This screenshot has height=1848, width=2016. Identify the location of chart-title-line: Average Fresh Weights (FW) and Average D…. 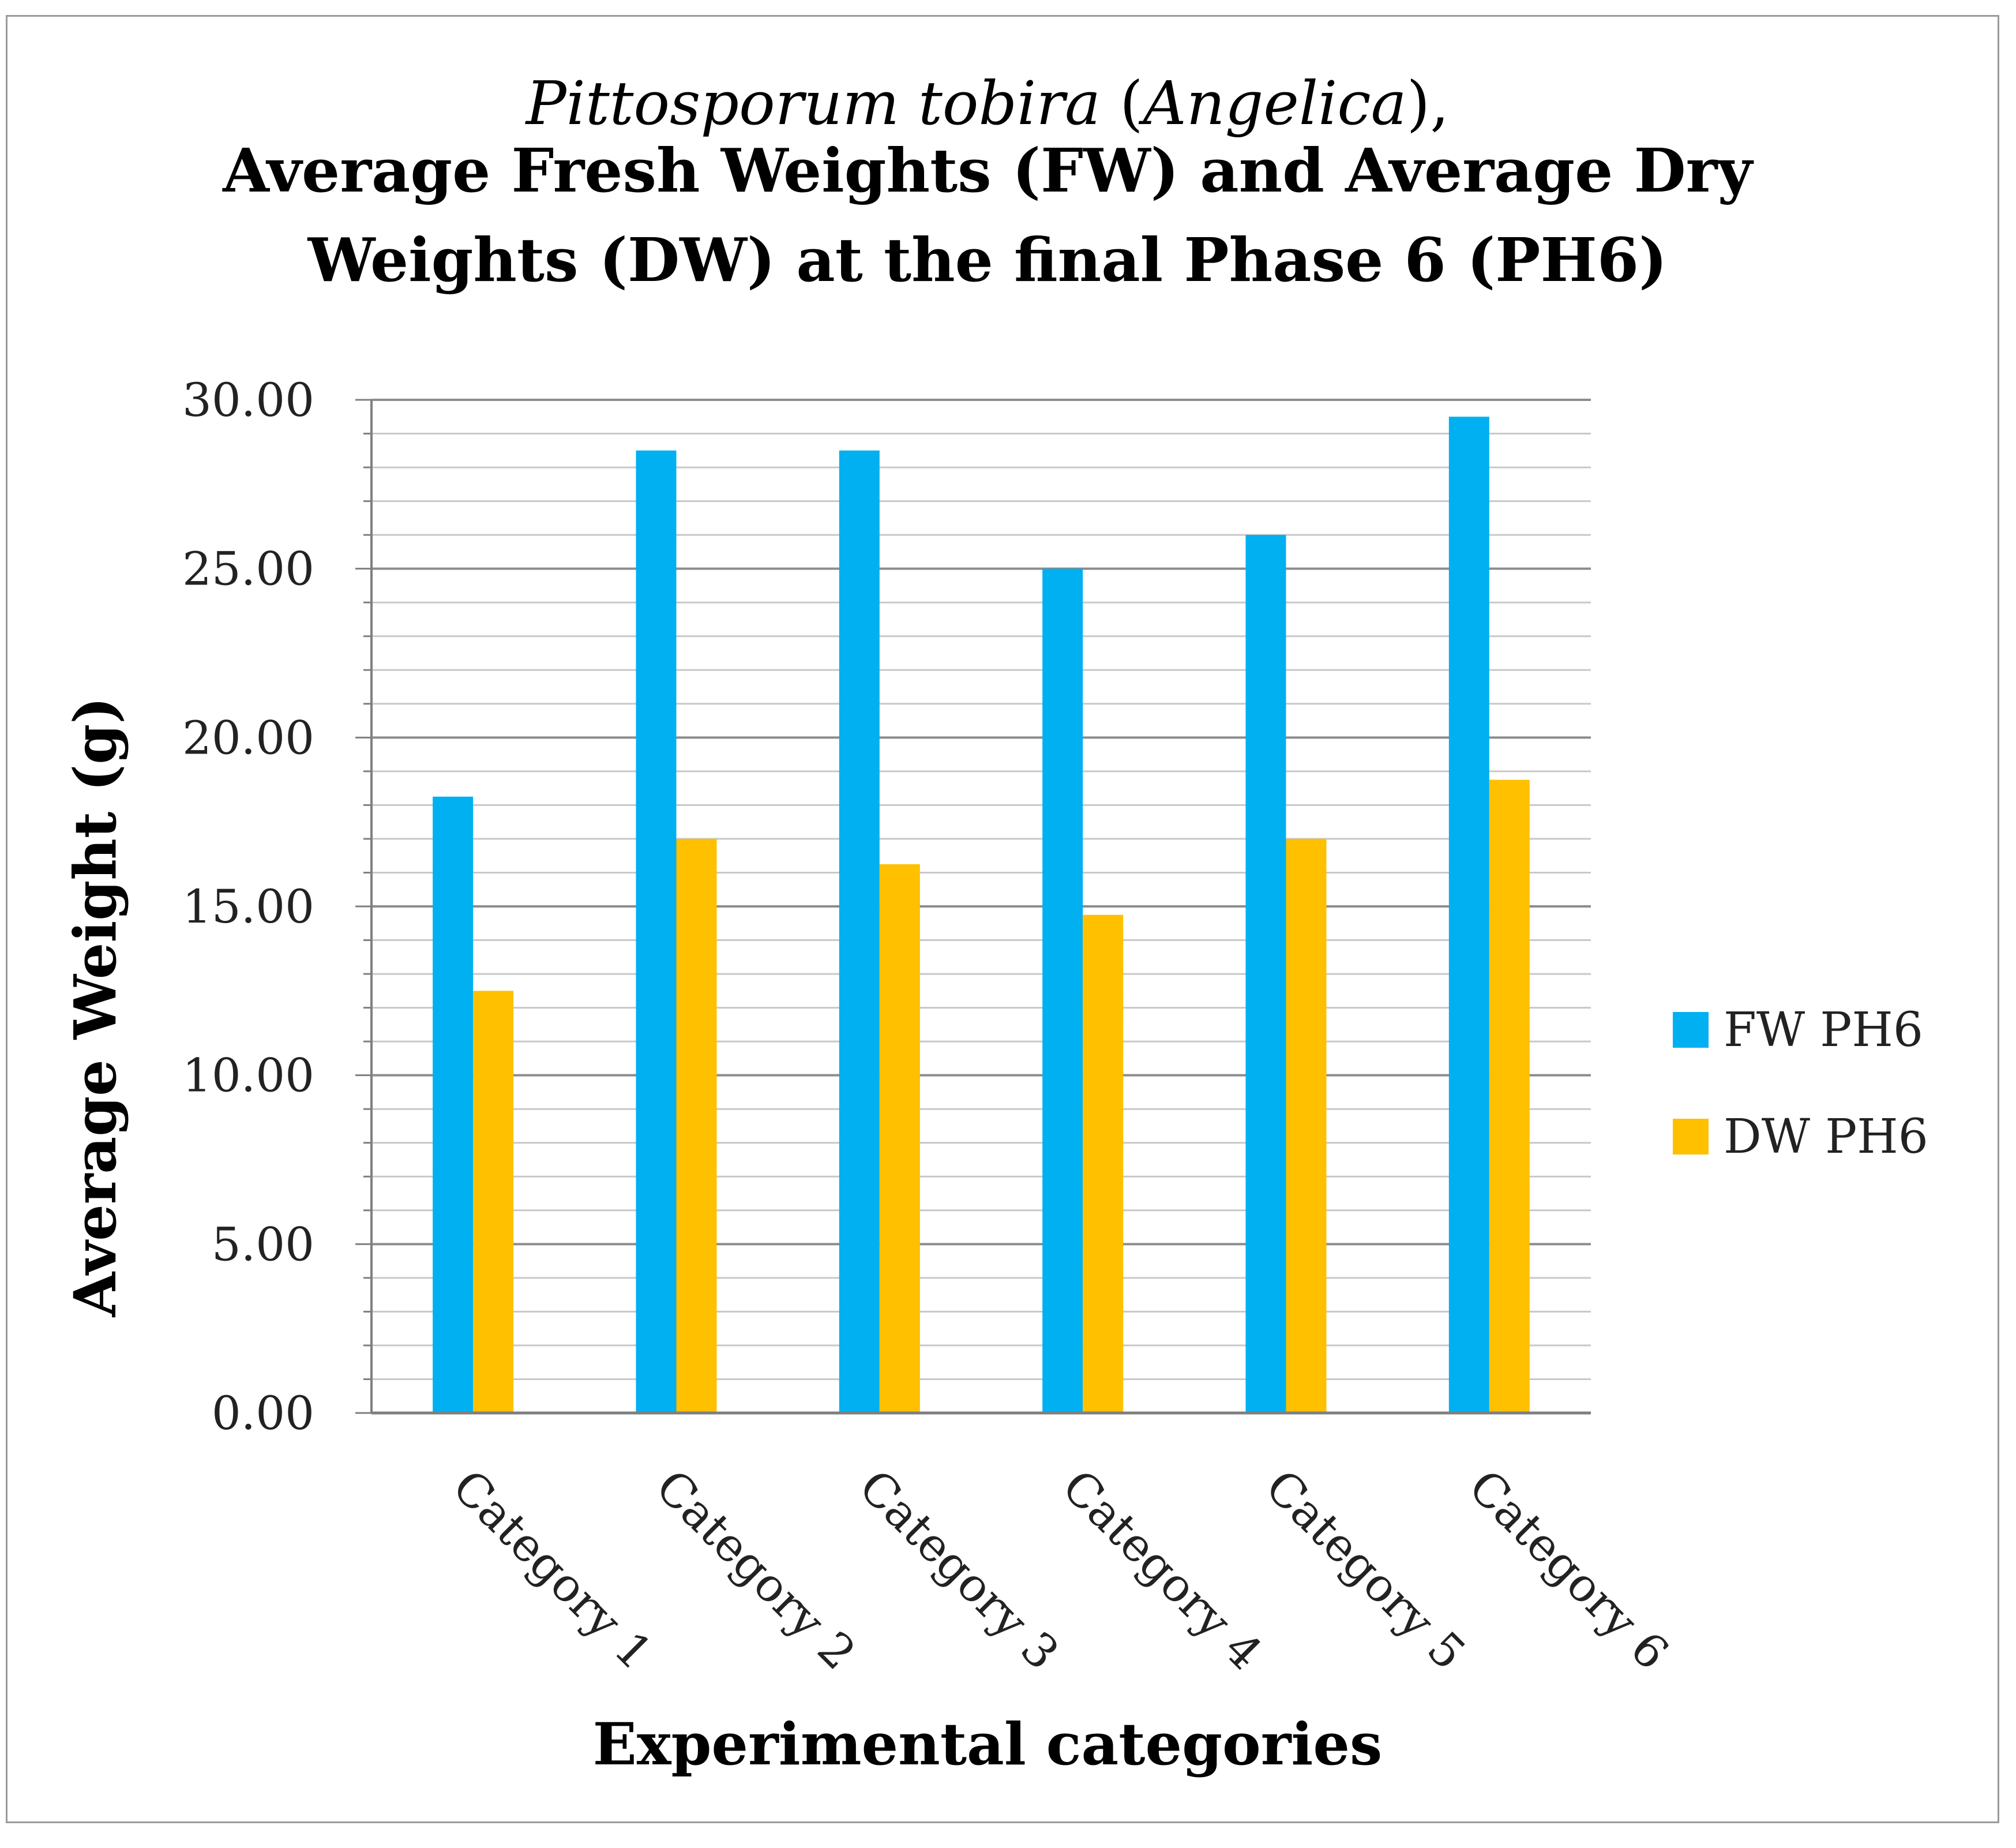
(988, 171).